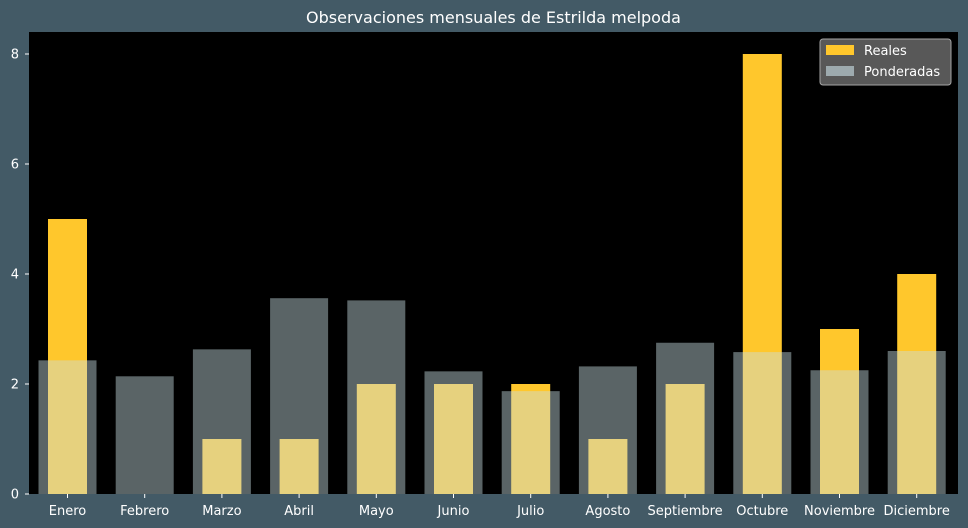 This screenshot has height=528, width=968. Describe the element at coordinates (885, 62) in the screenshot. I see `legend: Reales Ponderadas` at that location.